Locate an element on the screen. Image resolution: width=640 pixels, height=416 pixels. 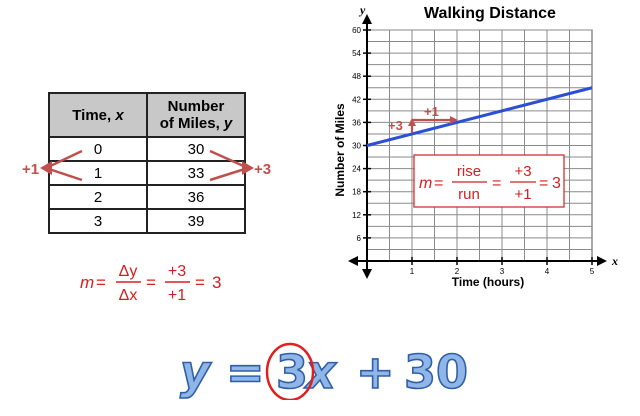
series-line-walking-distance is located at coordinates (479, 116).